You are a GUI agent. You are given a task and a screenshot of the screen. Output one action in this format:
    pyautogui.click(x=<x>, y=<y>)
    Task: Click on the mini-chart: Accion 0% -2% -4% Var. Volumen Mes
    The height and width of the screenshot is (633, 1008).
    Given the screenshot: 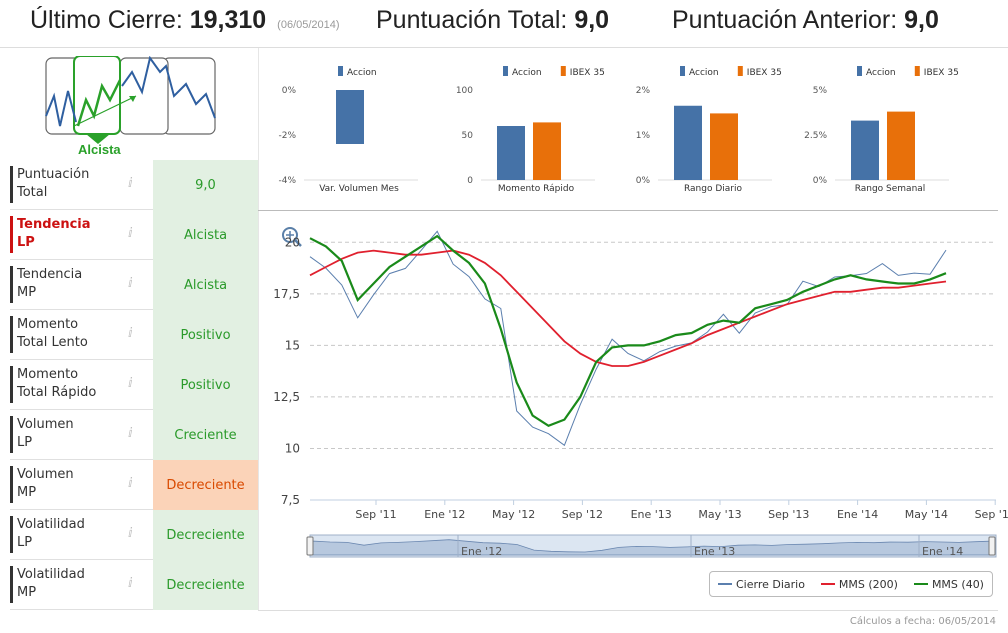 What is the action you would take?
    pyautogui.click(x=348, y=130)
    